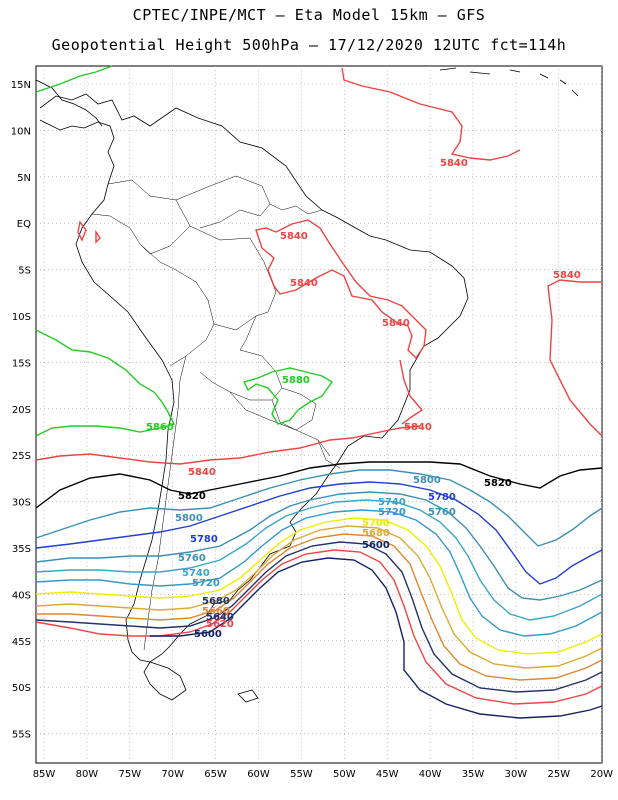  I want to click on contour-5840-east, so click(575, 358).